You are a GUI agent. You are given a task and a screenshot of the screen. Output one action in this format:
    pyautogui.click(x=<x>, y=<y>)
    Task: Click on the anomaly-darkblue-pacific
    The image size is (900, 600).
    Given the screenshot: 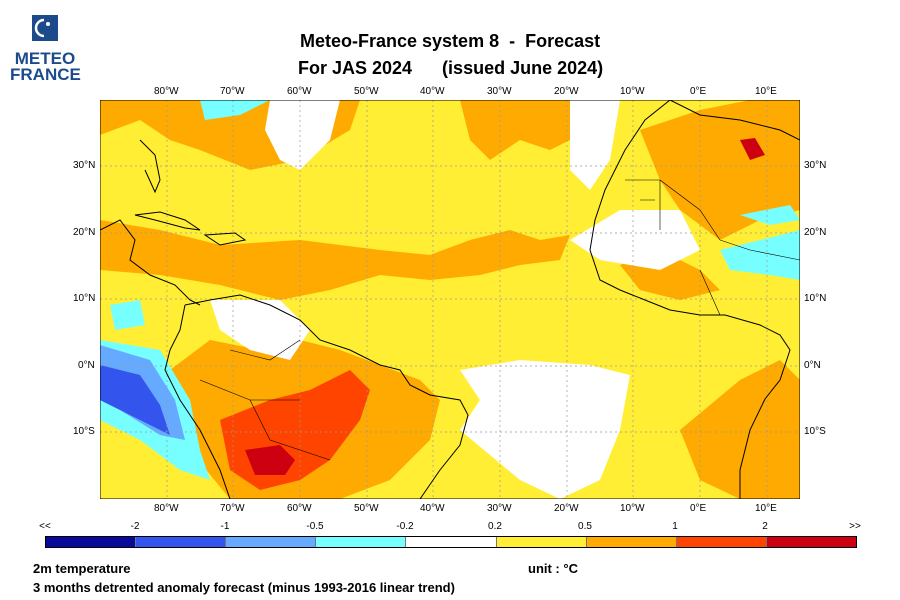 What is the action you would take?
    pyautogui.click(x=135, y=400)
    